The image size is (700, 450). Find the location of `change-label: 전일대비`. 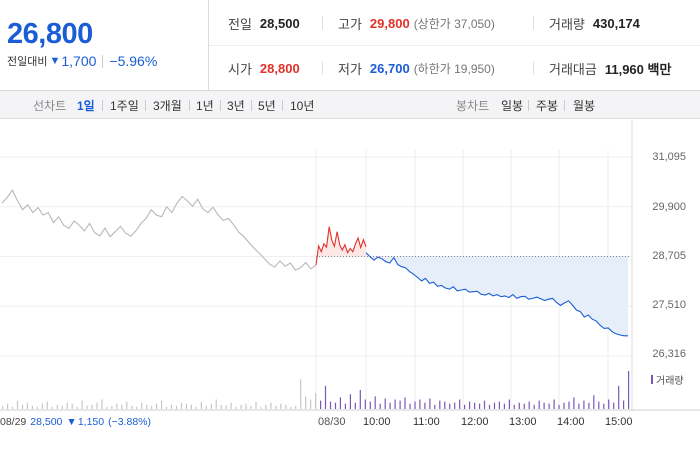

change-label: 전일대비 is located at coordinates (27, 62).